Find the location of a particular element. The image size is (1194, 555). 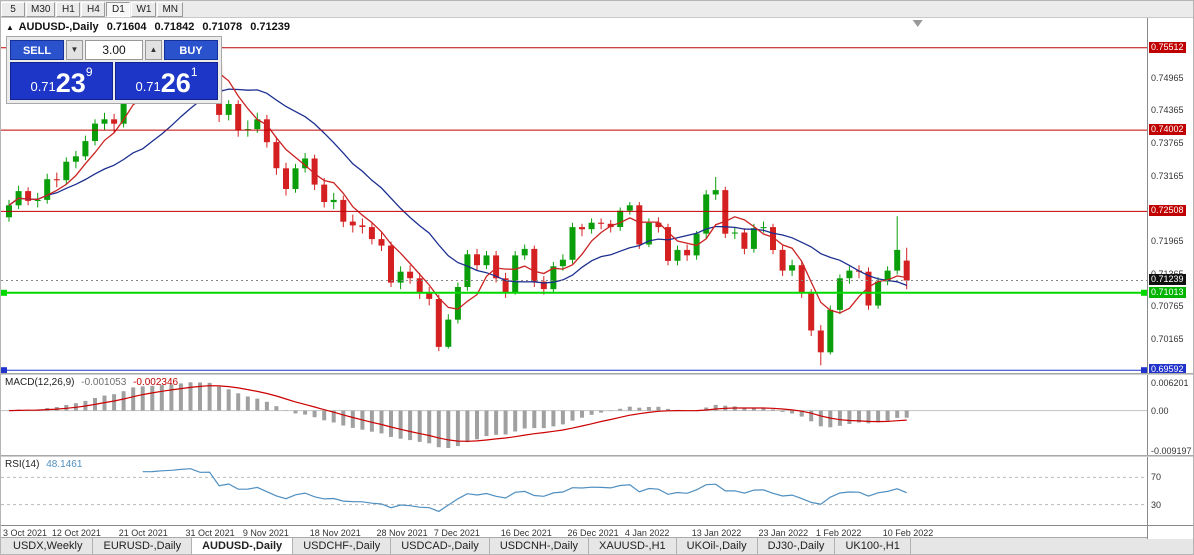

price-badge: 0.69592 is located at coordinates (1167, 370).